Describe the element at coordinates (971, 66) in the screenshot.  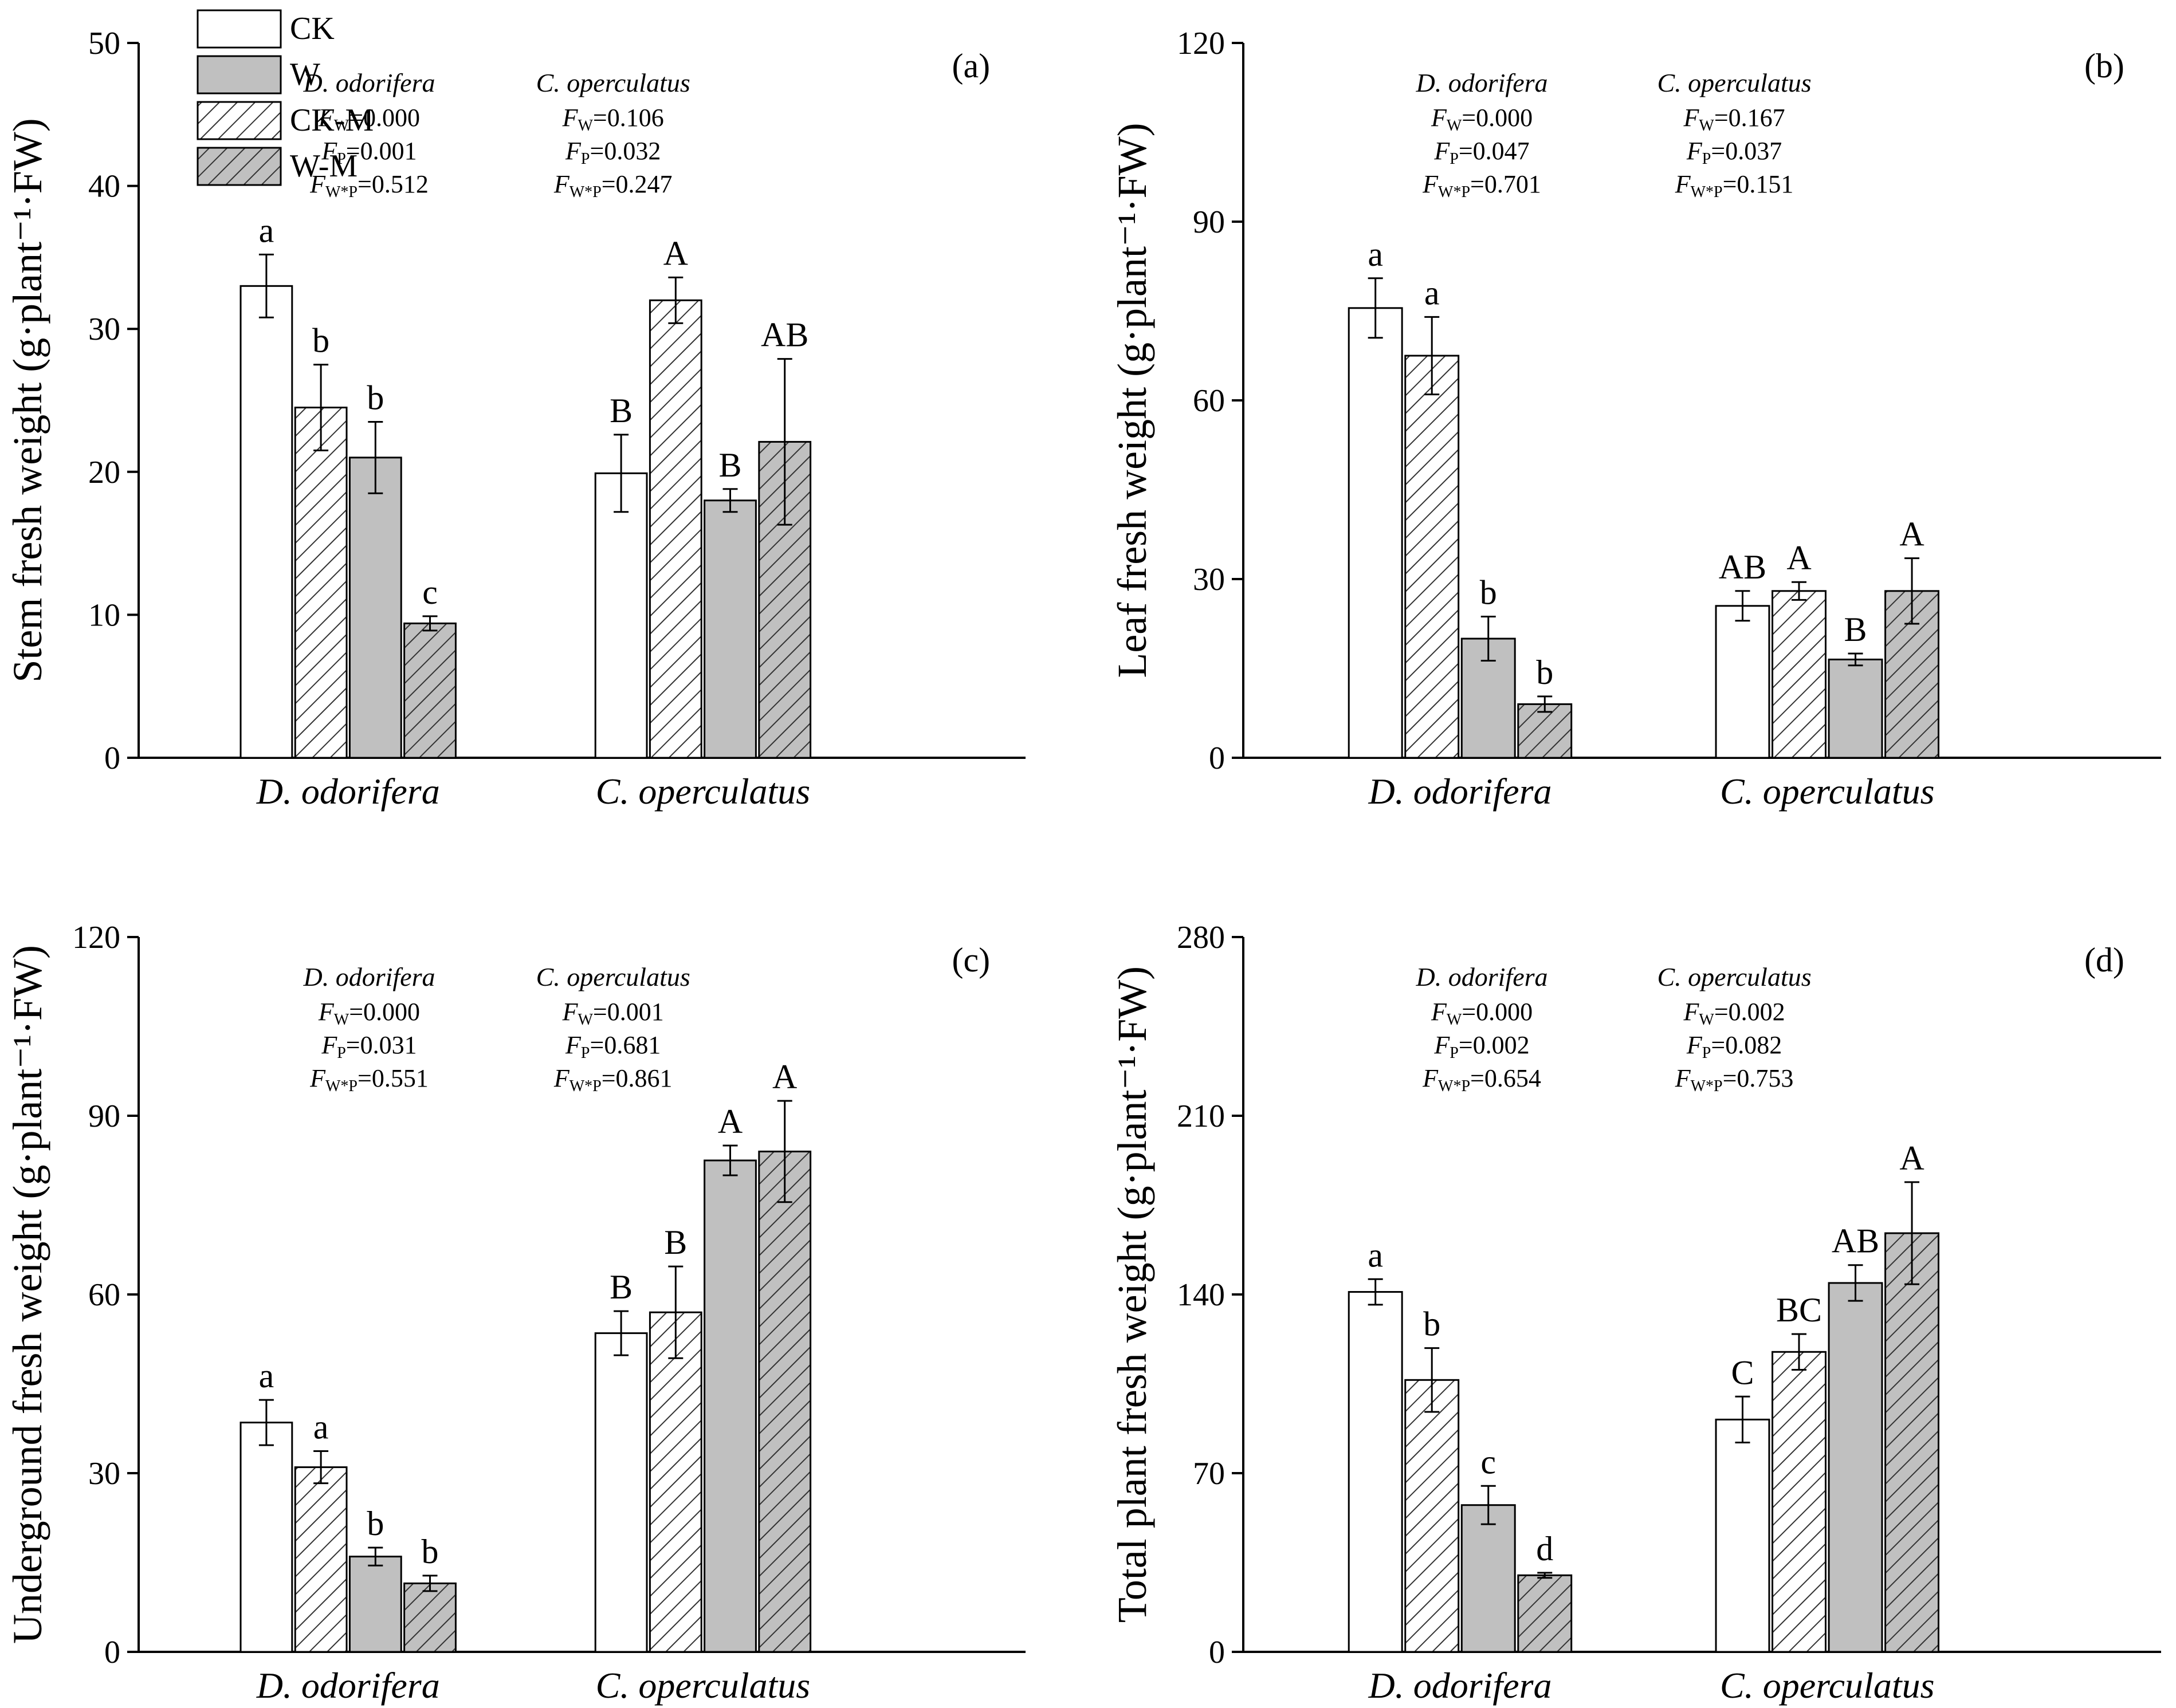
I see `panel-label: (a)` at that location.